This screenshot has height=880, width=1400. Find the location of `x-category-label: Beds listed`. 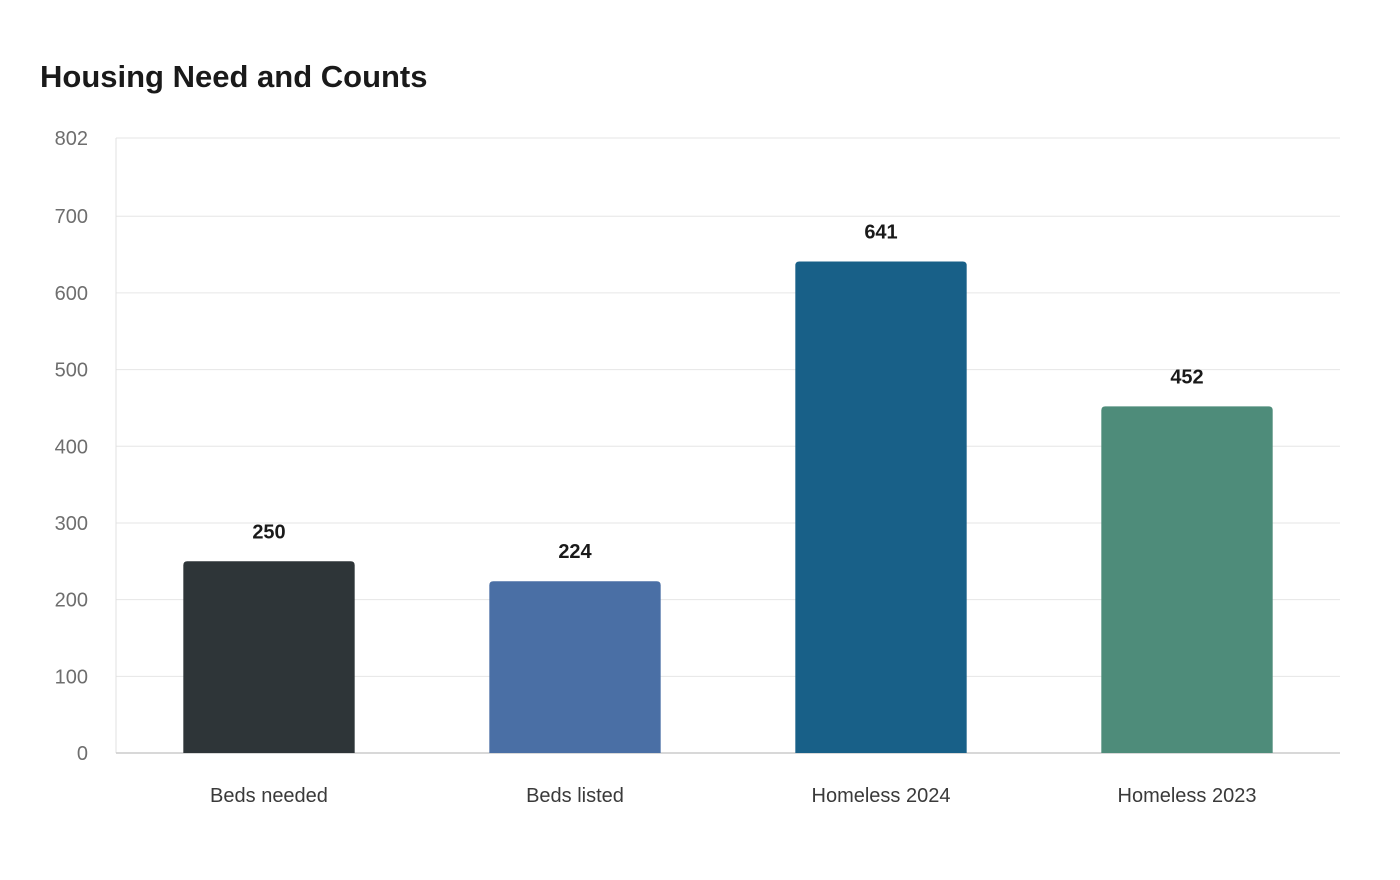

x-category-label: Beds listed is located at coordinates (575, 796).